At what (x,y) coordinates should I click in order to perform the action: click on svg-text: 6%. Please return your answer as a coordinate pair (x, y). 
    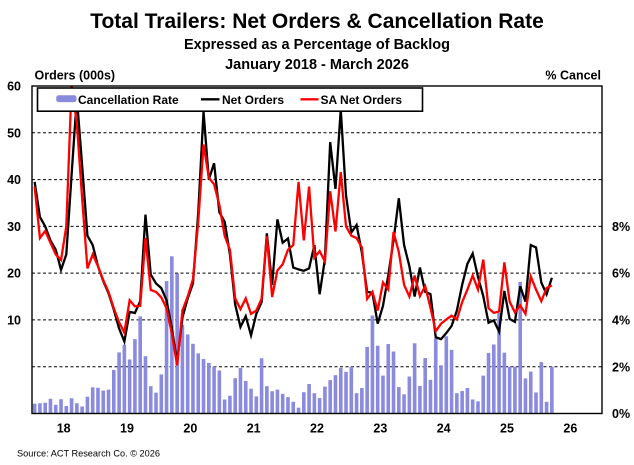
    Looking at the image, I should click on (621, 274).